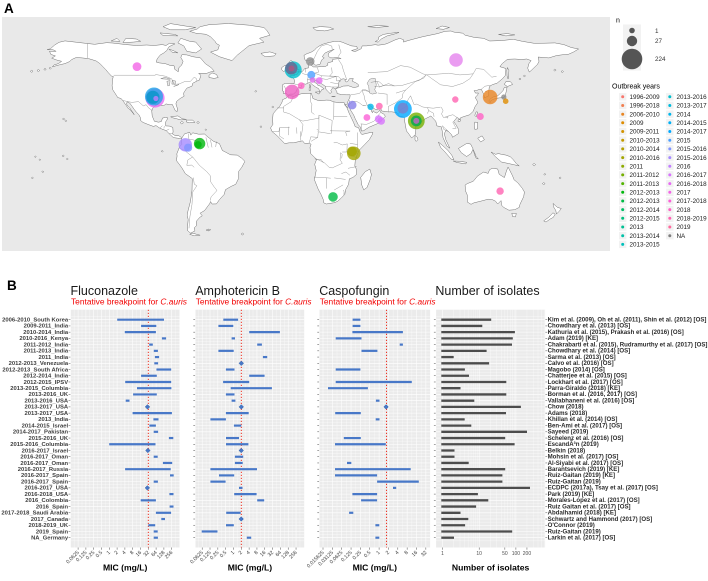  Describe the element at coordinates (52, 532) in the screenshot. I see `svg-text: 2019_Spain` at that location.